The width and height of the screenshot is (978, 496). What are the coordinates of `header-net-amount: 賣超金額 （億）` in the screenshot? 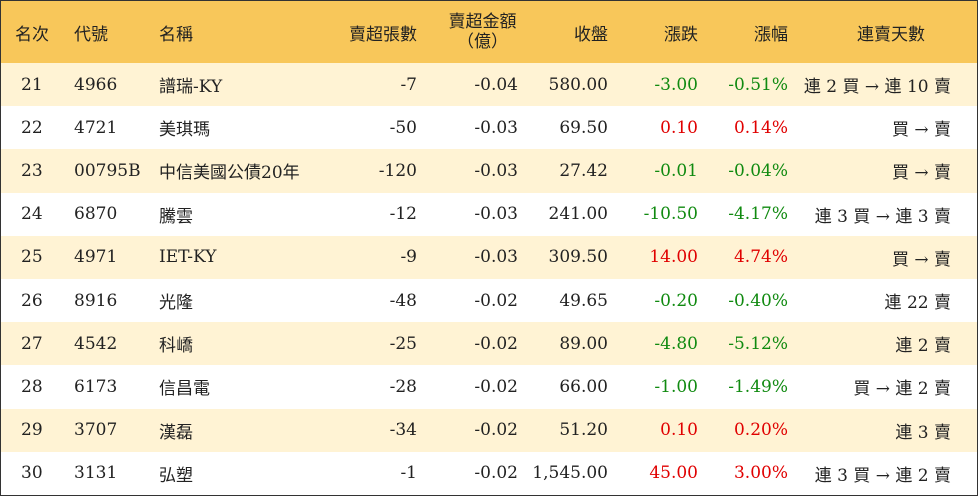 It's located at (467, 32).